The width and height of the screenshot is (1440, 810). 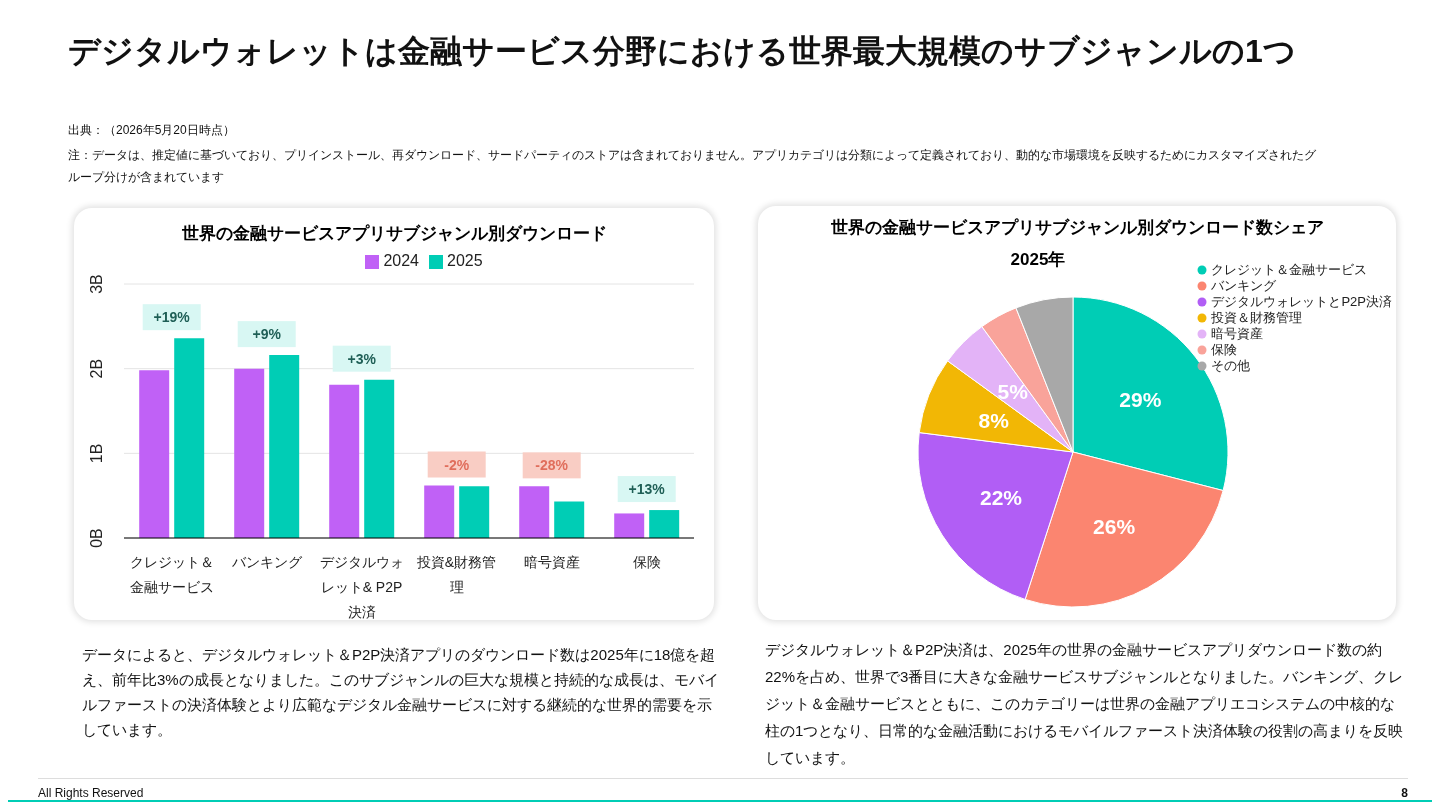 What do you see at coordinates (552, 465) in the screenshot?
I see `annotation: -28%` at bounding box center [552, 465].